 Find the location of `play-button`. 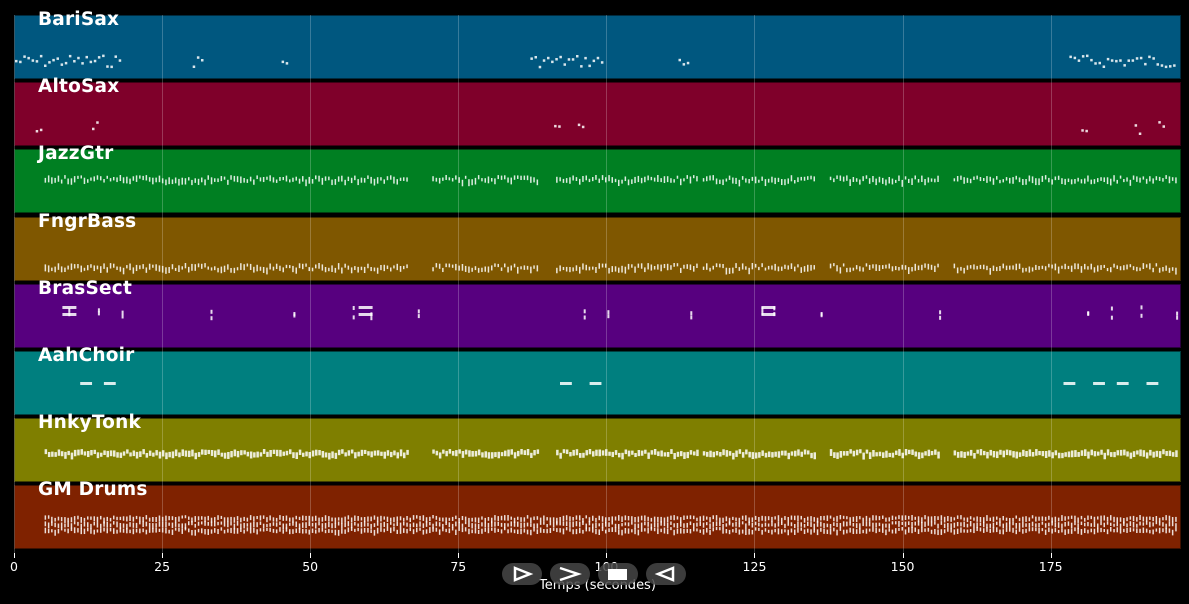

play-button is located at coordinates (522, 574).